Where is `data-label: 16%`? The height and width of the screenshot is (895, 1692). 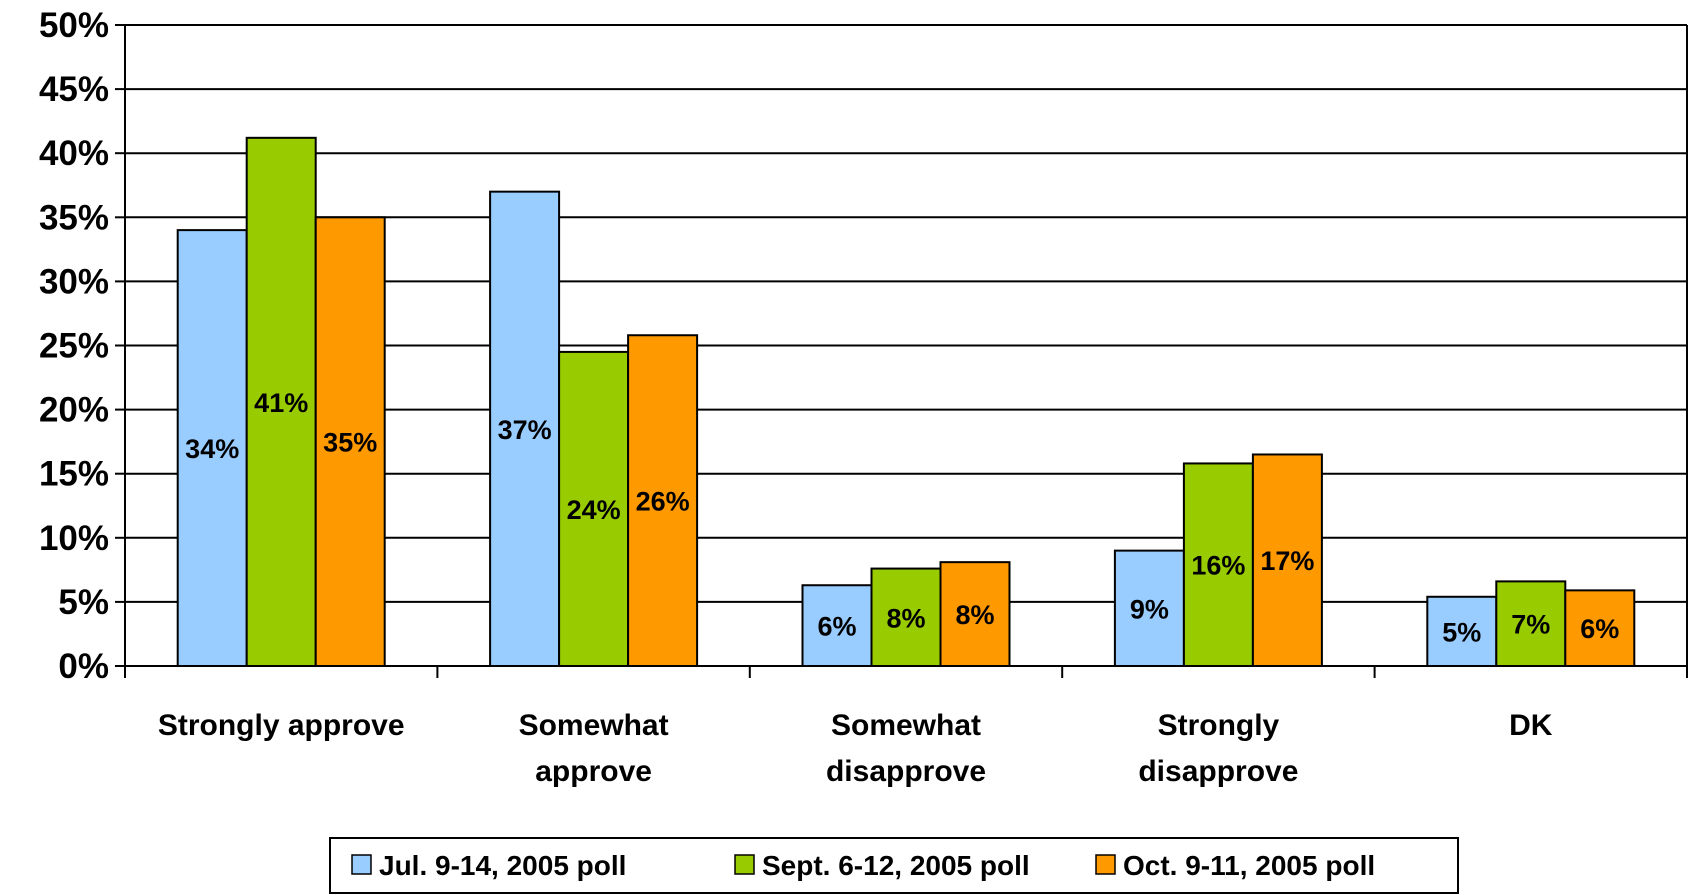 data-label: 16% is located at coordinates (1218, 566).